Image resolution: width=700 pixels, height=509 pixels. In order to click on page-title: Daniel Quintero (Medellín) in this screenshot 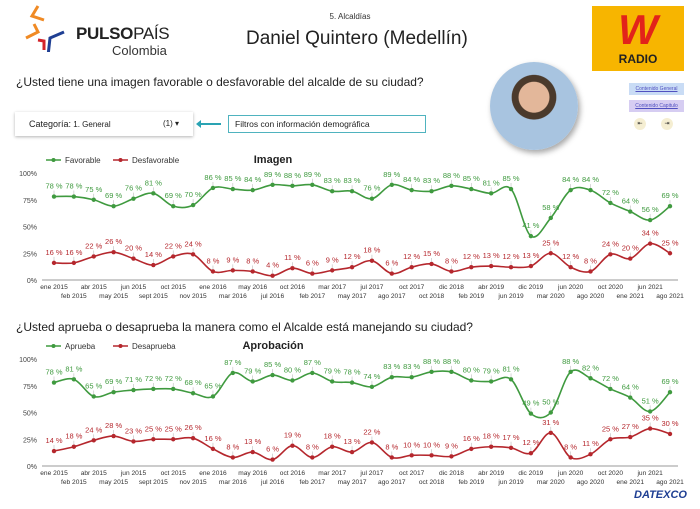, I will do `click(357, 38)`.